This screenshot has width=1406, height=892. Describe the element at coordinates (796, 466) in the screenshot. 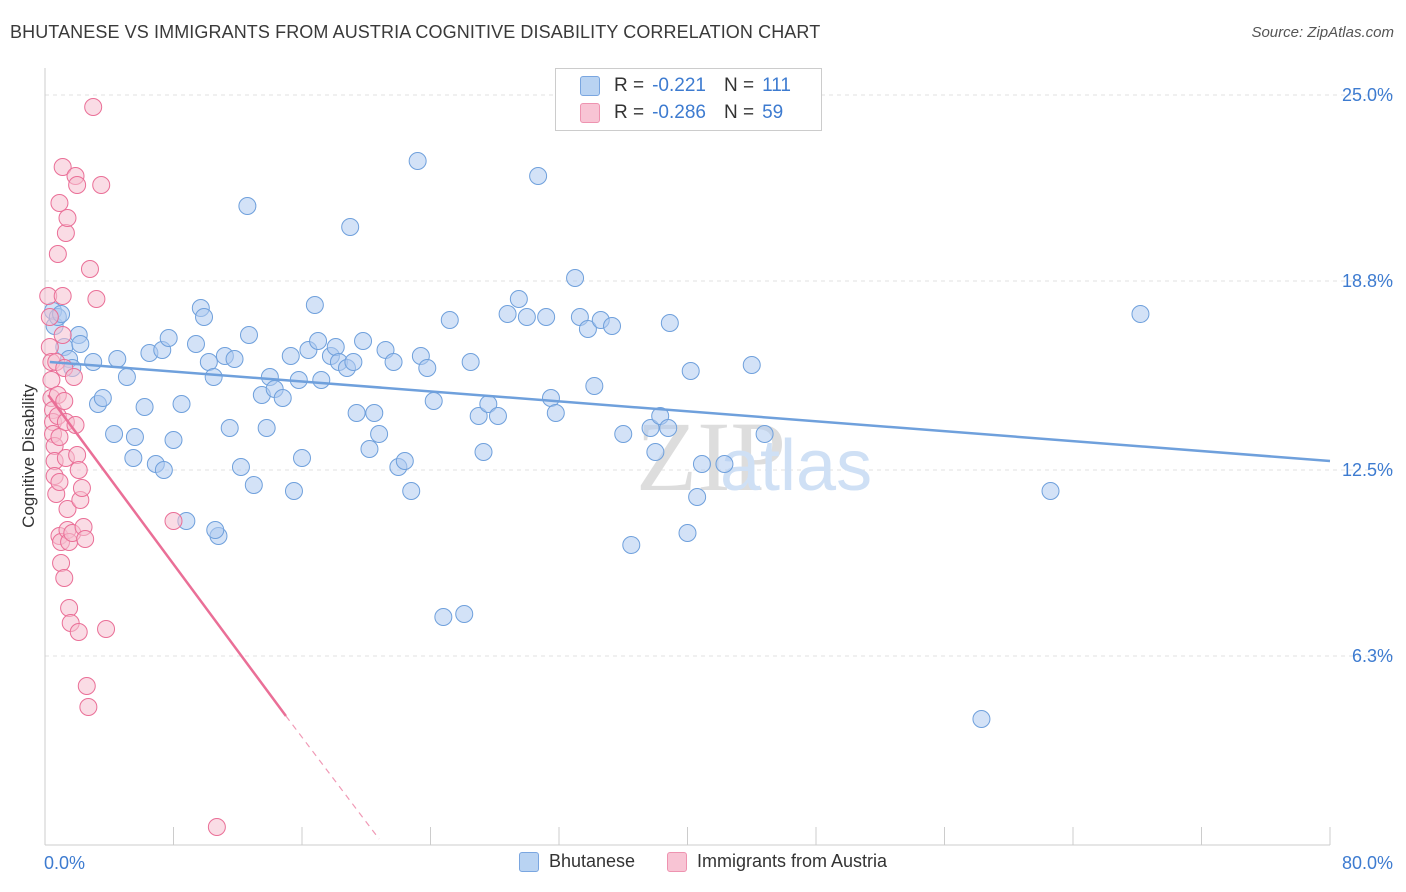

I see `watermark-atlas: atlas` at that location.